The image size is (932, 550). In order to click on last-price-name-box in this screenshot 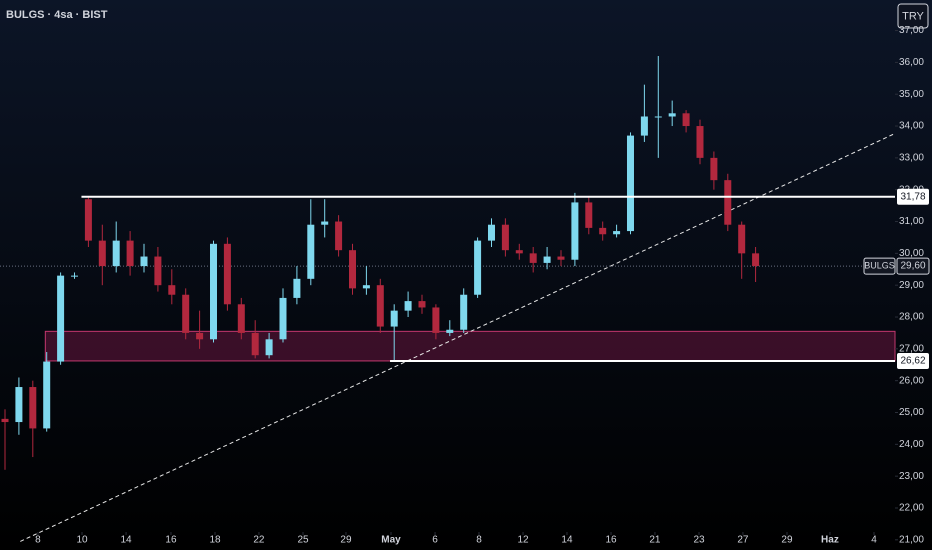, I will do `click(879, 266)`.